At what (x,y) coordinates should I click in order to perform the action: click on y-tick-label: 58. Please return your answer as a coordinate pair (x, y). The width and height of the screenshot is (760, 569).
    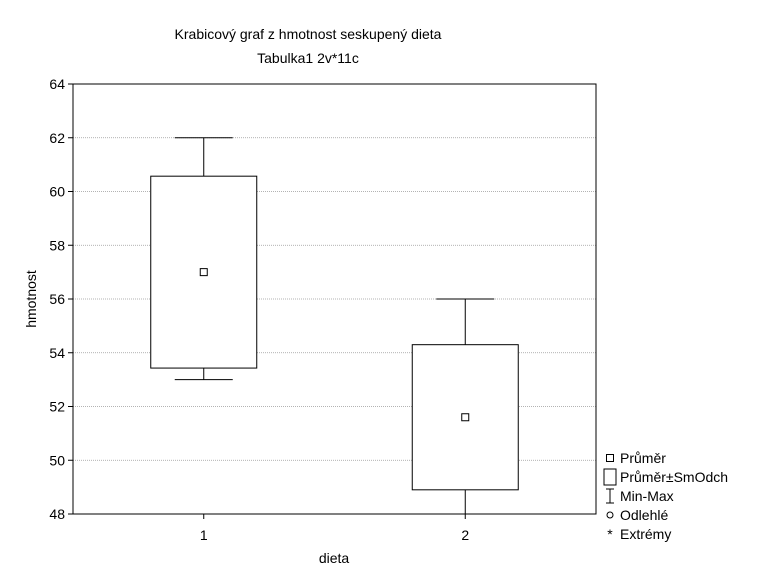
    Looking at the image, I should click on (57, 245).